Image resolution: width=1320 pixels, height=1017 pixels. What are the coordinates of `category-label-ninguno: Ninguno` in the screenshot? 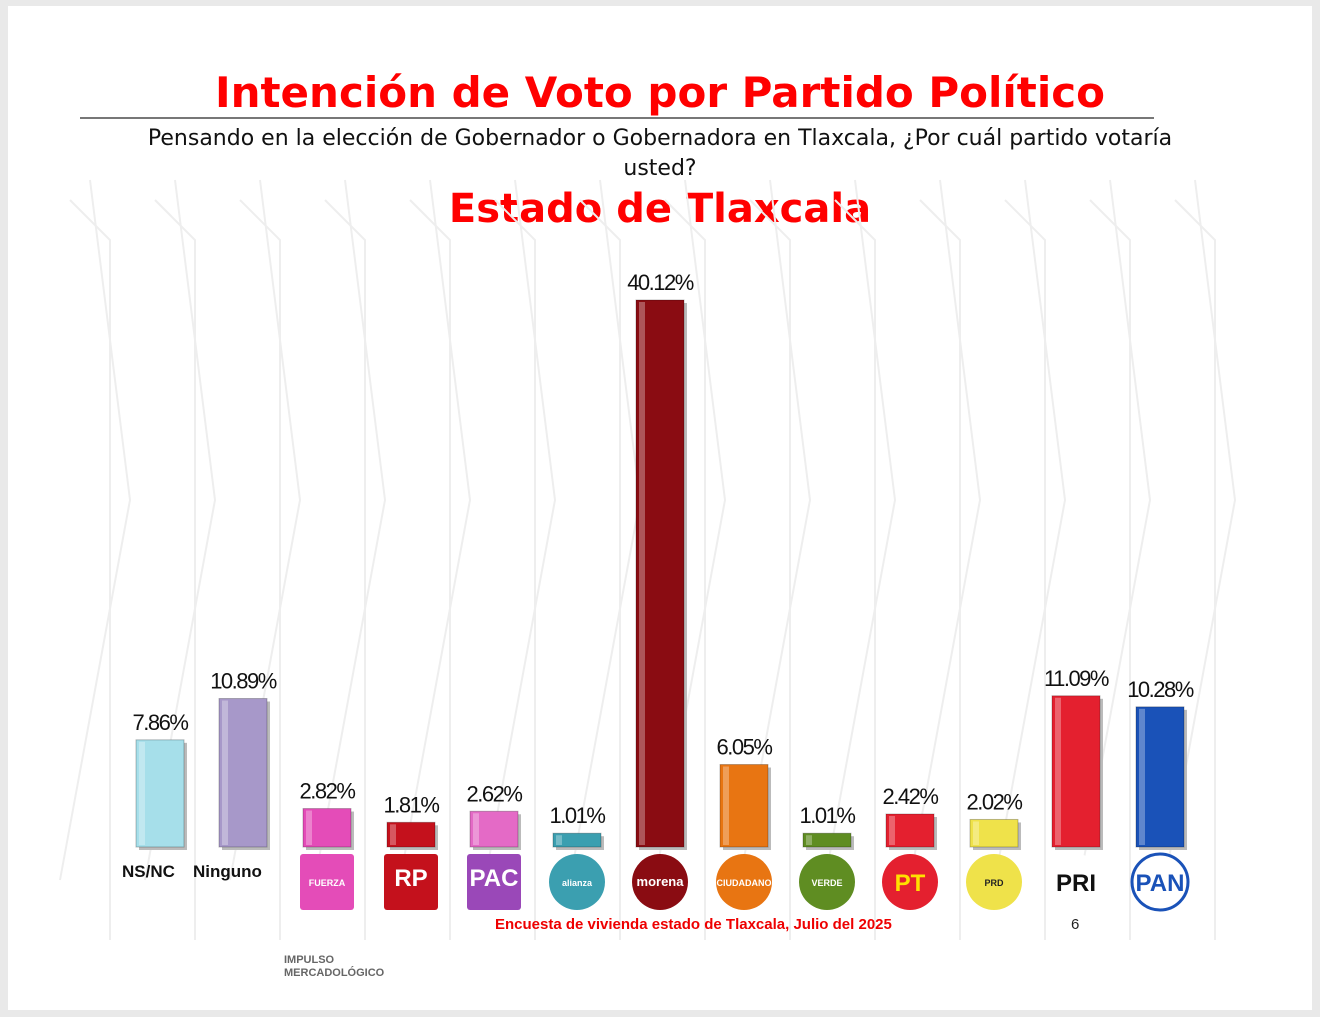 It's located at (227, 871).